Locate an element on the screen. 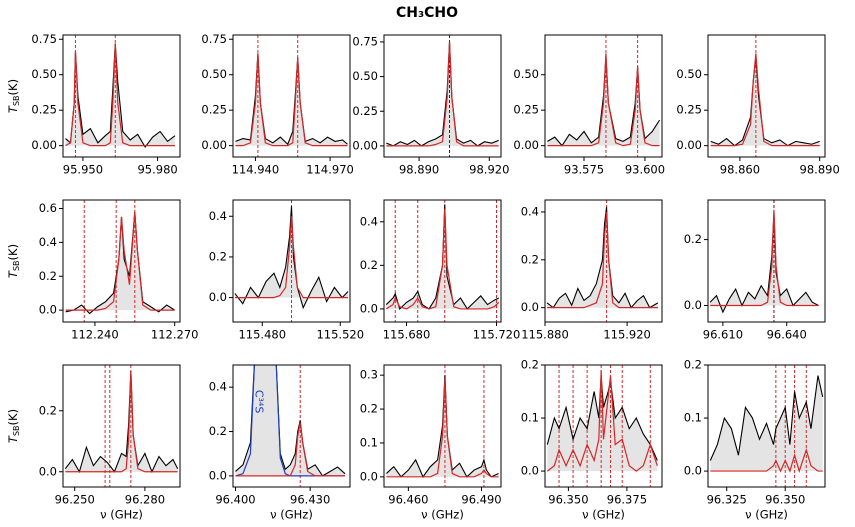 The width and height of the screenshot is (855, 527). x-tick-label: 115.720 is located at coordinates (497, 335).